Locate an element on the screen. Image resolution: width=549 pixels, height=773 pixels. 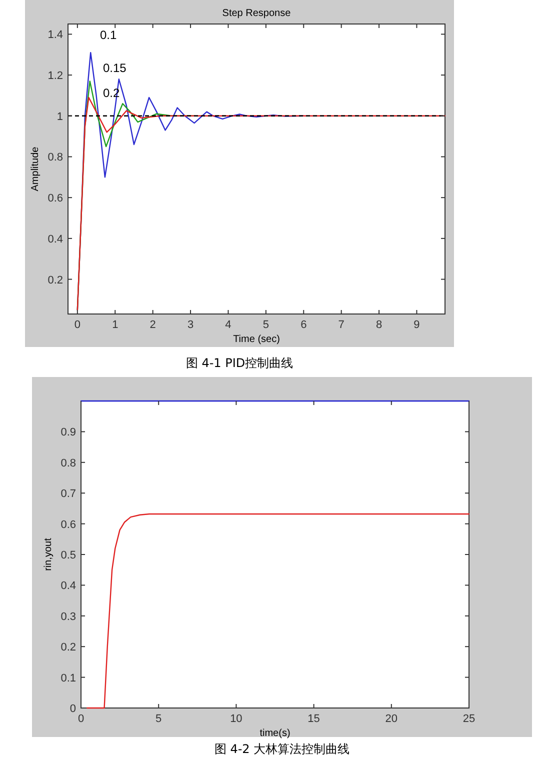
y-tick-label: 0.7 is located at coordinates (68, 494).